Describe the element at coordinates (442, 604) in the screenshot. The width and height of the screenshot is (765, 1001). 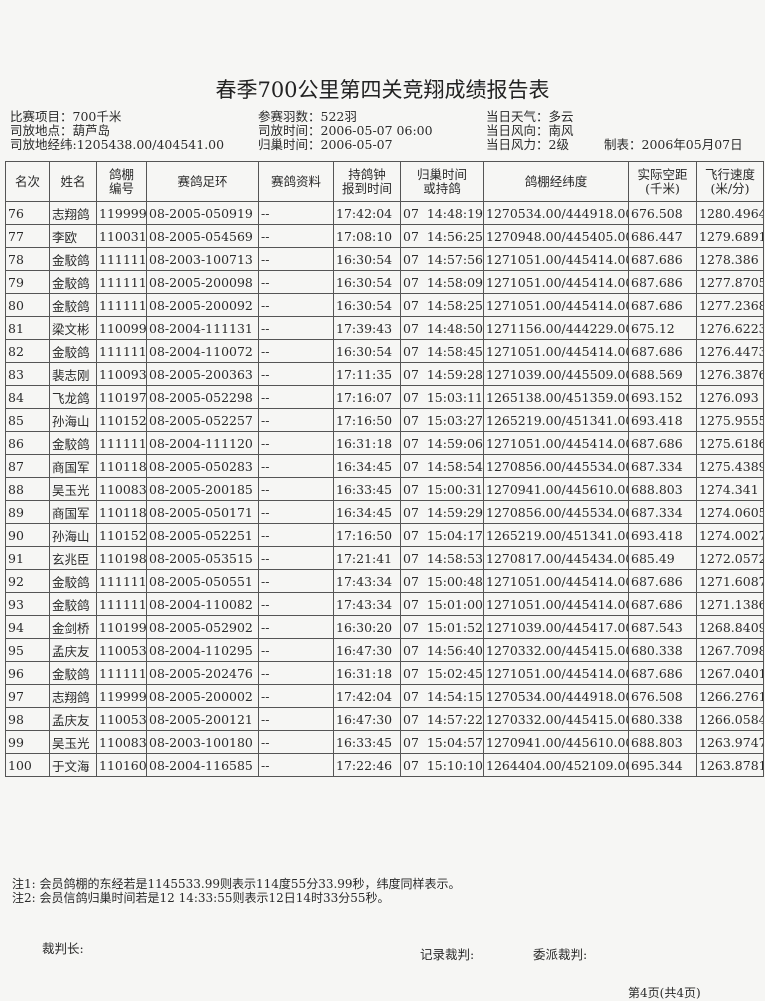
I see `cell-arrival-time: 07 15:01:00` at that location.